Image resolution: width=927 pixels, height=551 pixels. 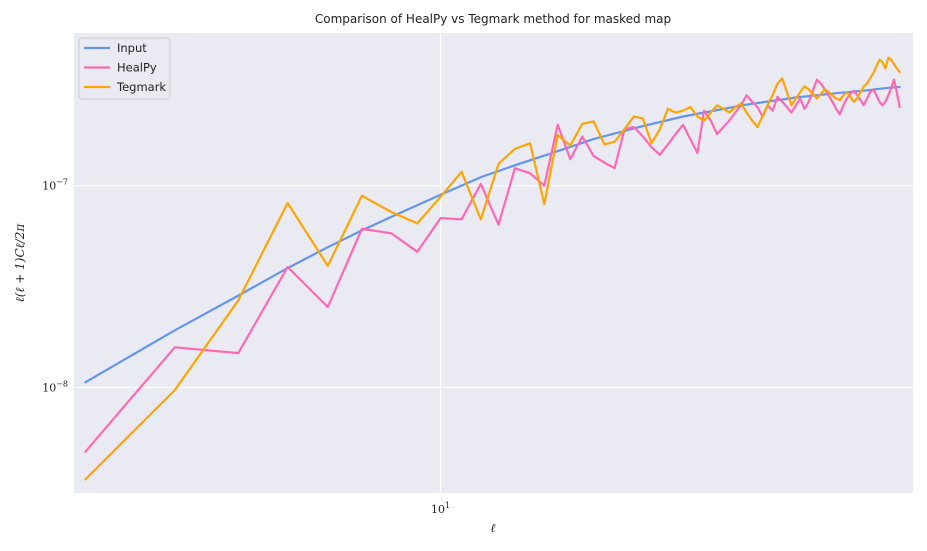 I want to click on y-tick-label: 10⁻⁸, so click(x=55, y=386).